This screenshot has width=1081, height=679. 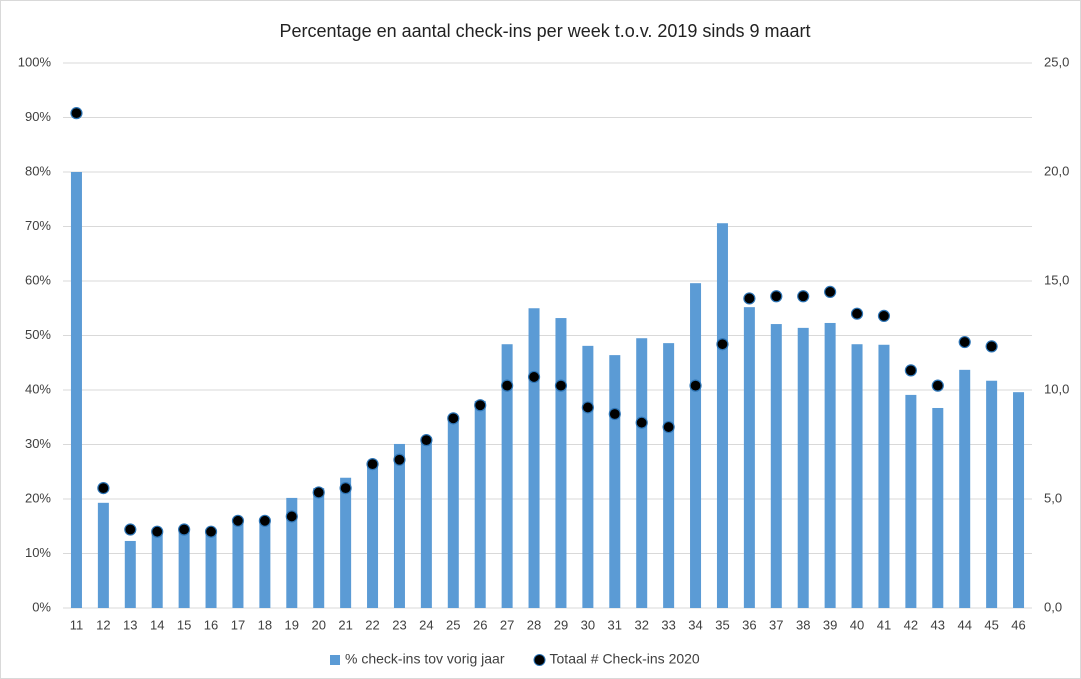 I want to click on x-tick-label: 22, so click(x=372, y=624).